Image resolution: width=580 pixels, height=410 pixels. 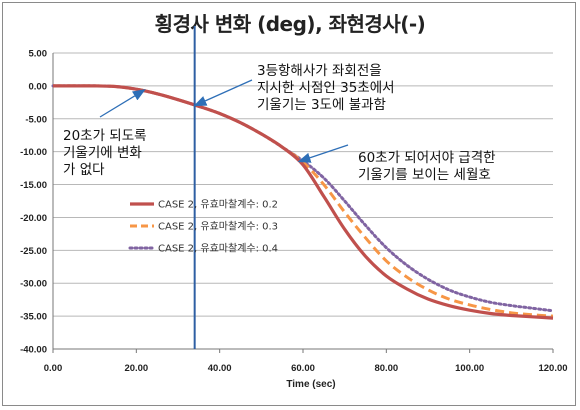 I want to click on annotation-line: 지시한 시점인 35초에서, so click(x=326, y=88).